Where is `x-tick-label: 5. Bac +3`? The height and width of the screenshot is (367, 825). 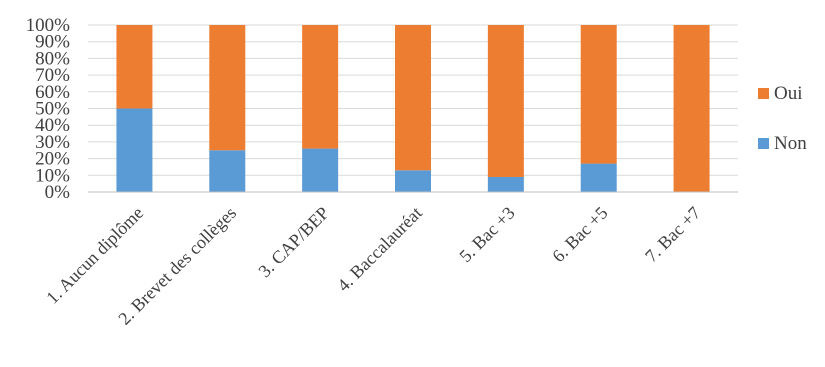
x-tick-label: 5. Bac +3 is located at coordinates (486, 234).